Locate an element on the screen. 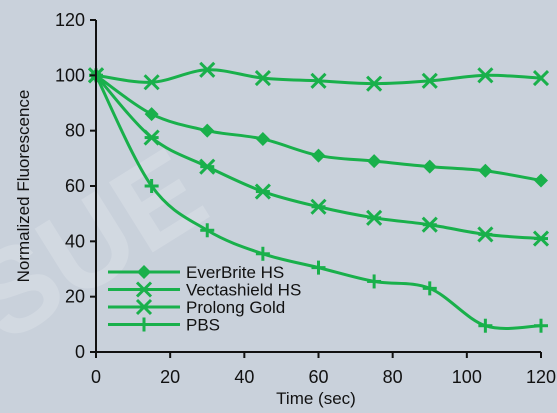  x-tick-label: 100 is located at coordinates (467, 377).